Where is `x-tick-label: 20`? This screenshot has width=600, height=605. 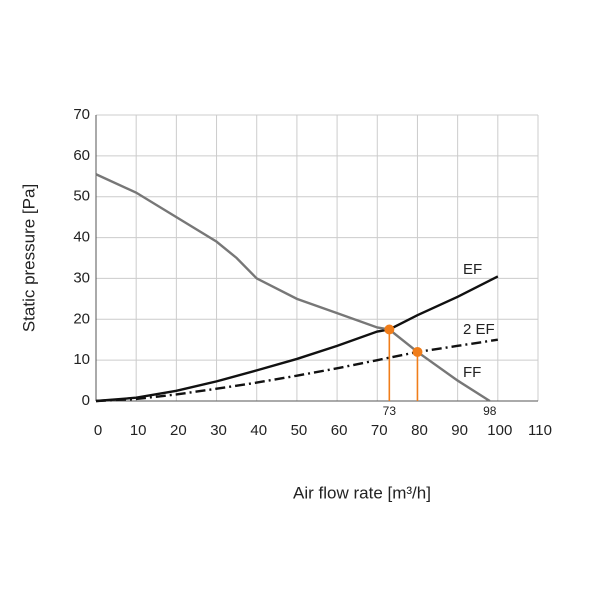
x-tick-label: 20 is located at coordinates (178, 430).